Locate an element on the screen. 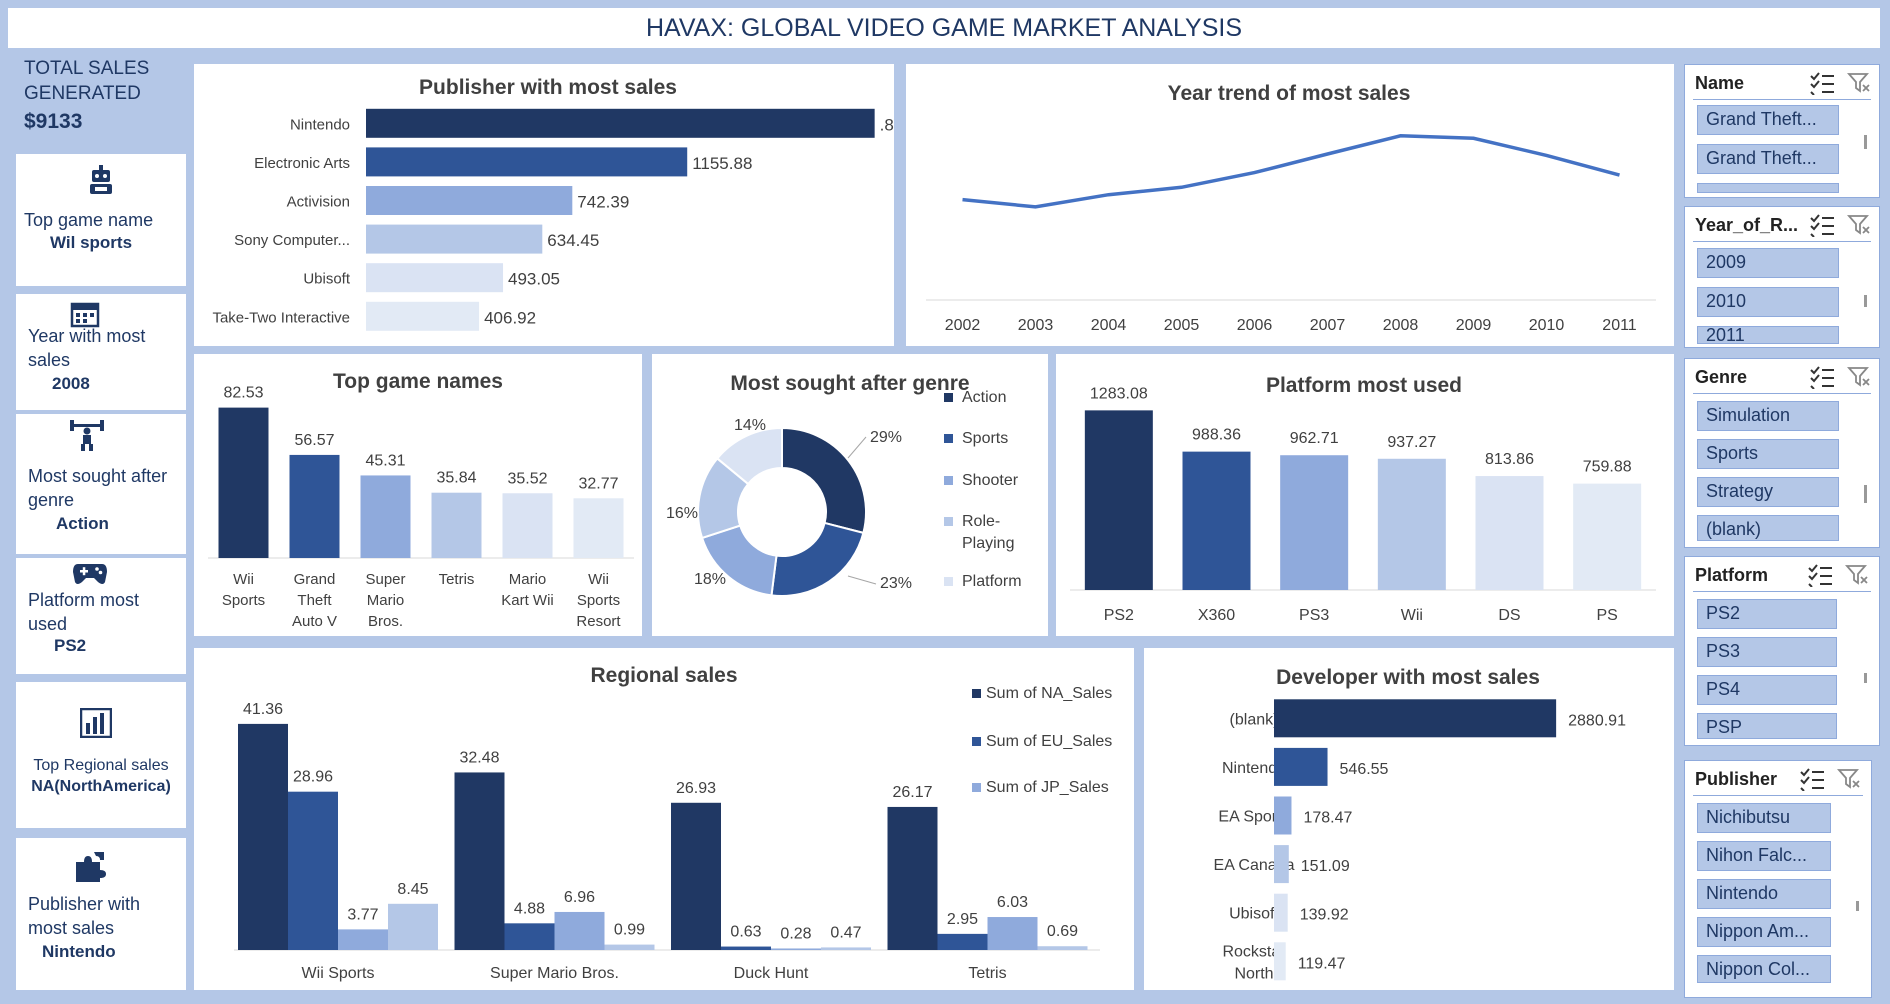  regional-data-label: 0.63 is located at coordinates (745, 932).